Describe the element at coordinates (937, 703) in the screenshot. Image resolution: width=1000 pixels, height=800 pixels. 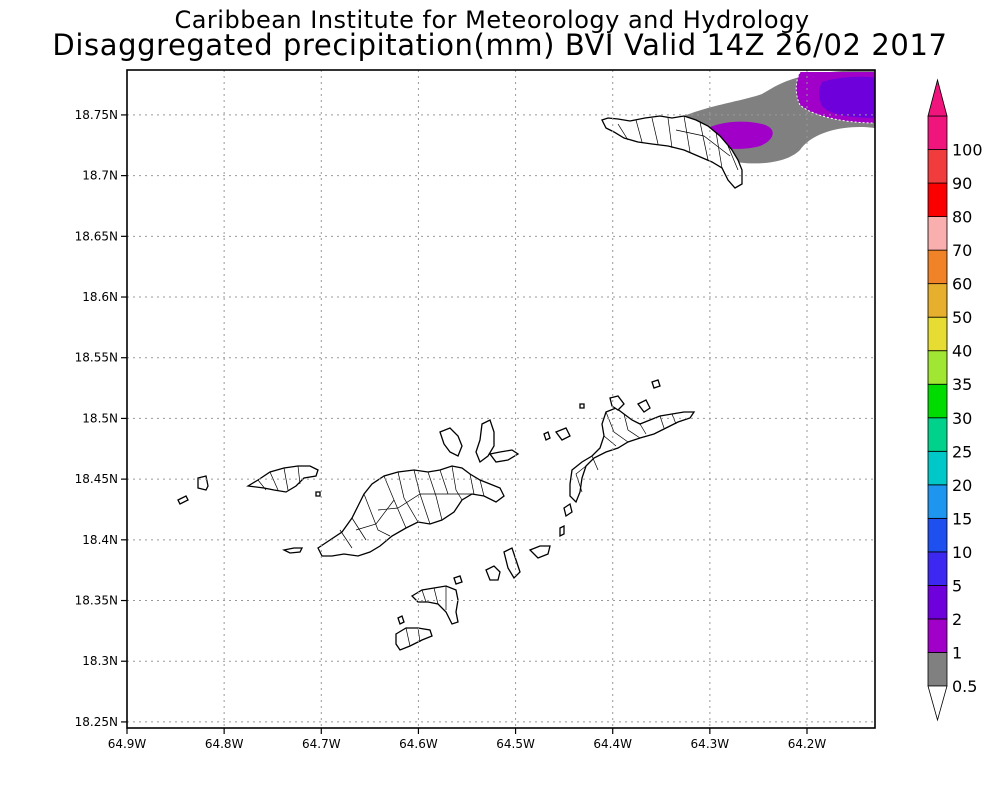
I see `colorbar-bottom-arrow` at that location.